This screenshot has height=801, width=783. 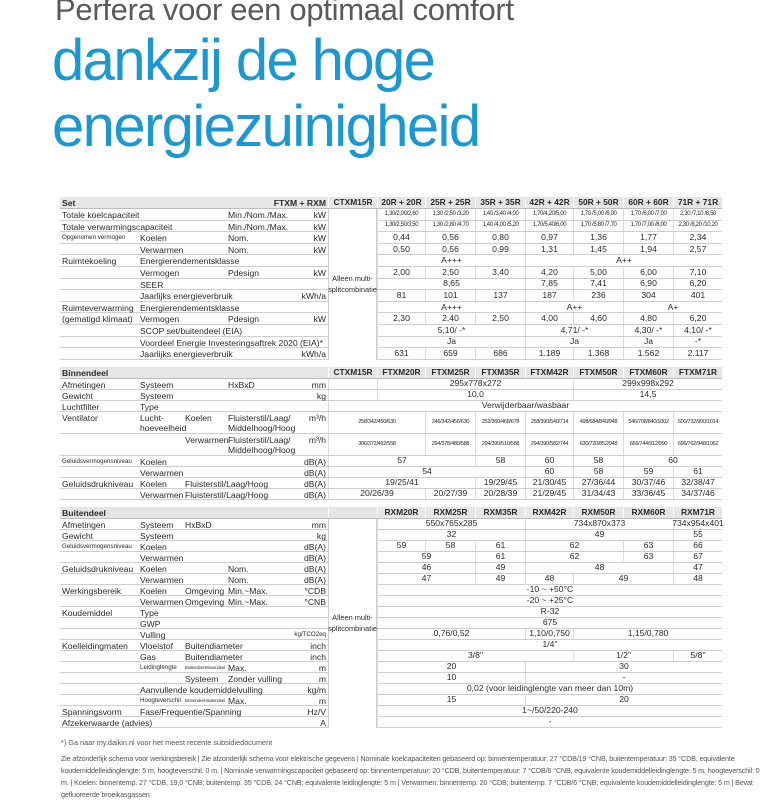 I want to click on table-row: Afzekerwaarde (advies) A -, so click(x=391, y=722).